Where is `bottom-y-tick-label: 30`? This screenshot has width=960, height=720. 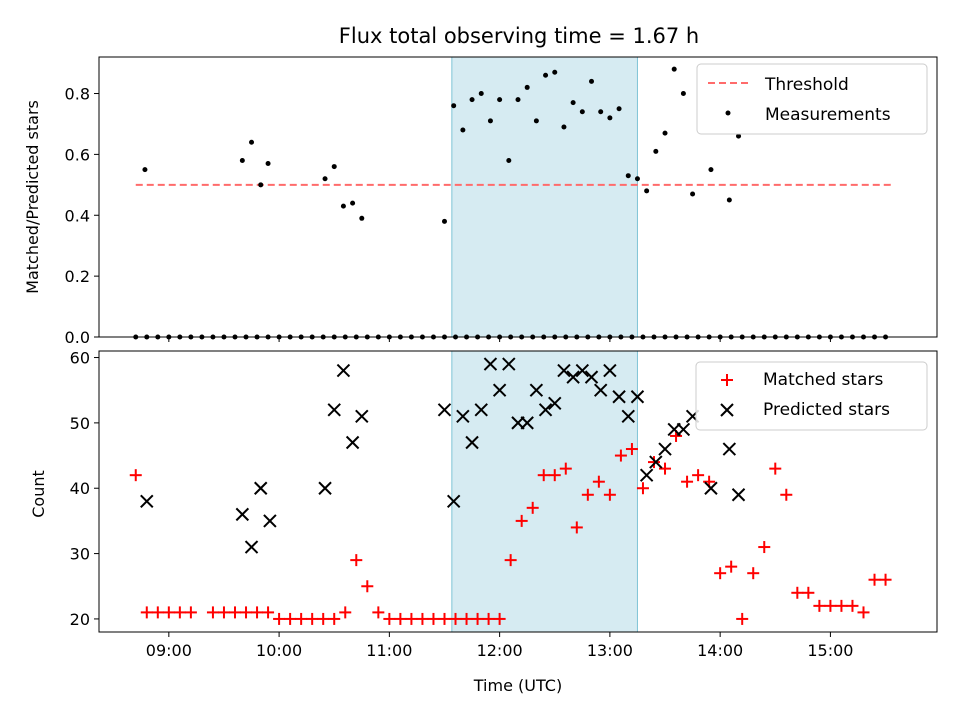
bottom-y-tick-label: 30 is located at coordinates (80, 554).